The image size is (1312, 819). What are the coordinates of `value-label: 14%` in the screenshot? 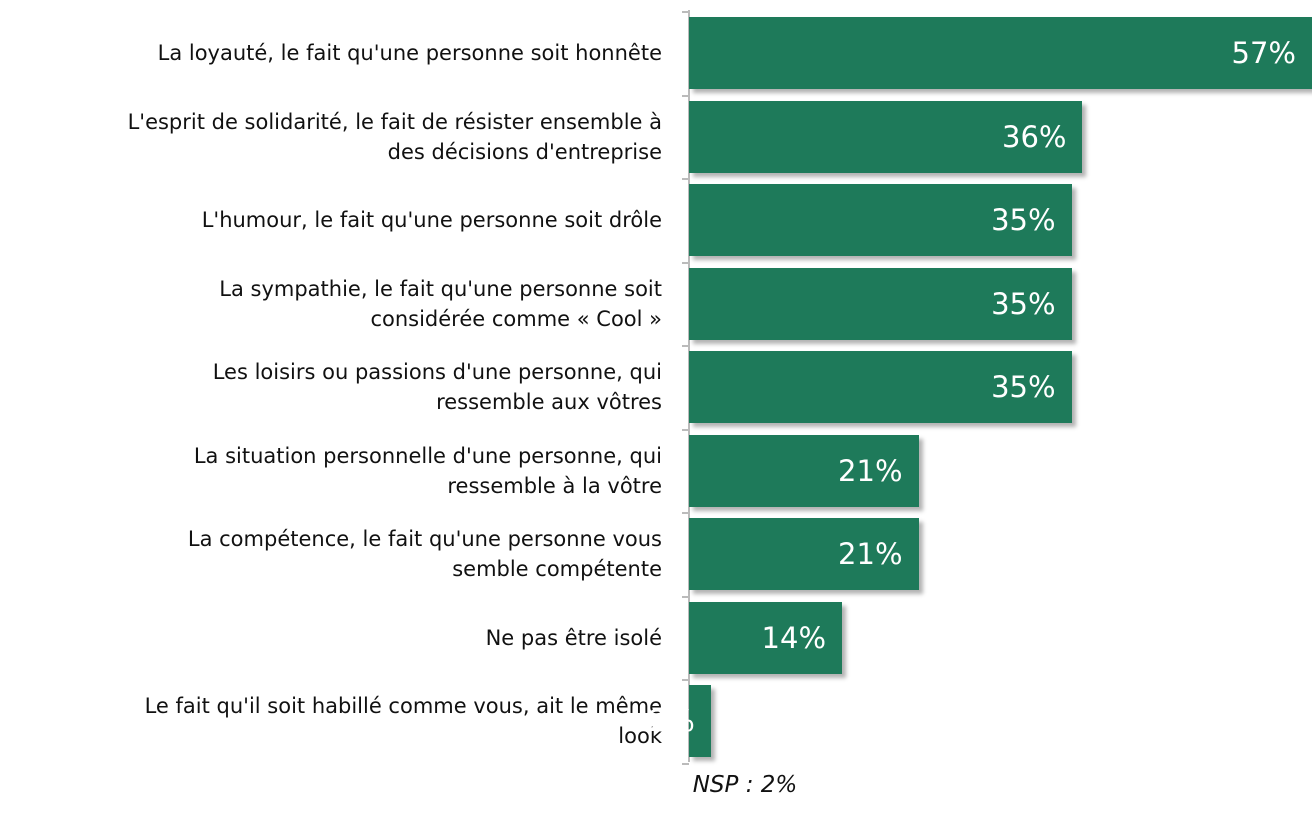 It's located at (794, 637).